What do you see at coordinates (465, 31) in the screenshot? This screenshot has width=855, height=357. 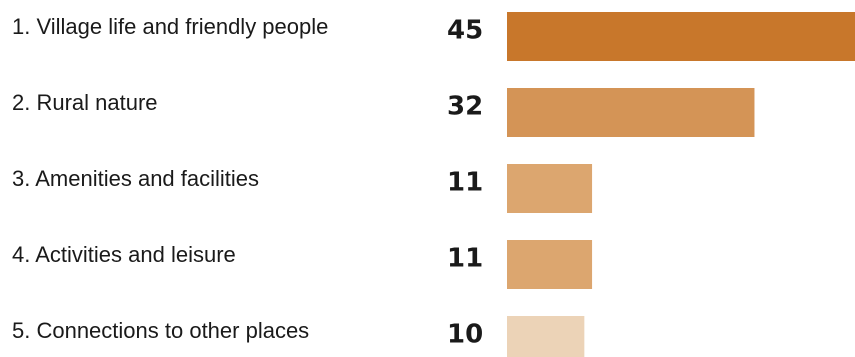 I see `value-label-1: 45` at bounding box center [465, 31].